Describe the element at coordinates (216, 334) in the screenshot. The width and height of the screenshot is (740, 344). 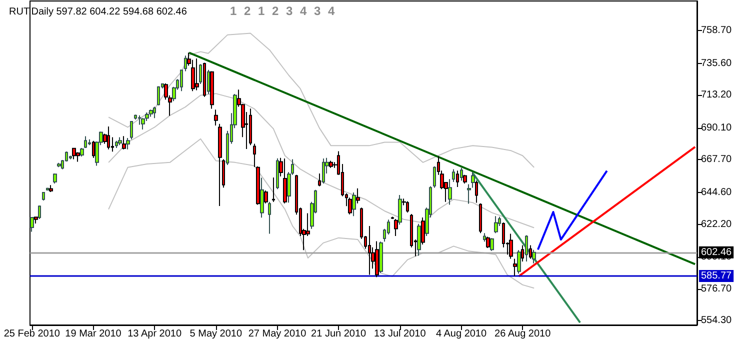
I see `x-tick-label: 5 May 2010` at that location.